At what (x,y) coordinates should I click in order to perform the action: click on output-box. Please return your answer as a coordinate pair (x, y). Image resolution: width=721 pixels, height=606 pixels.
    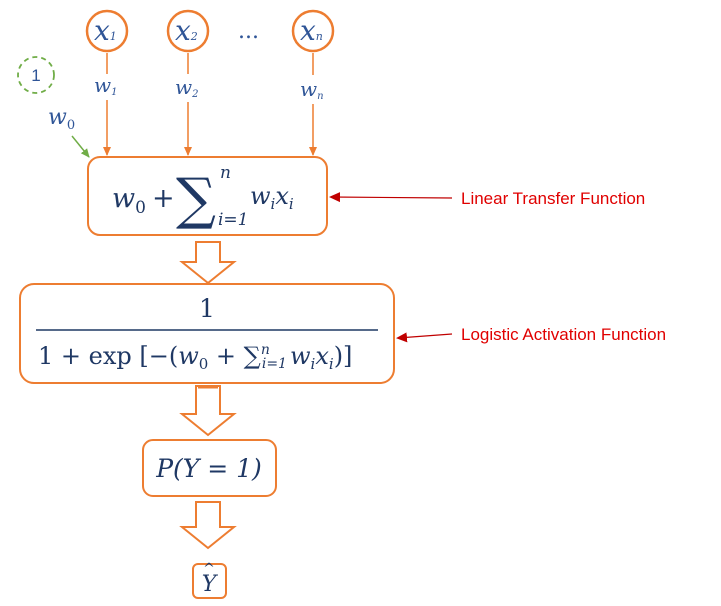
    Looking at the image, I should click on (209, 581).